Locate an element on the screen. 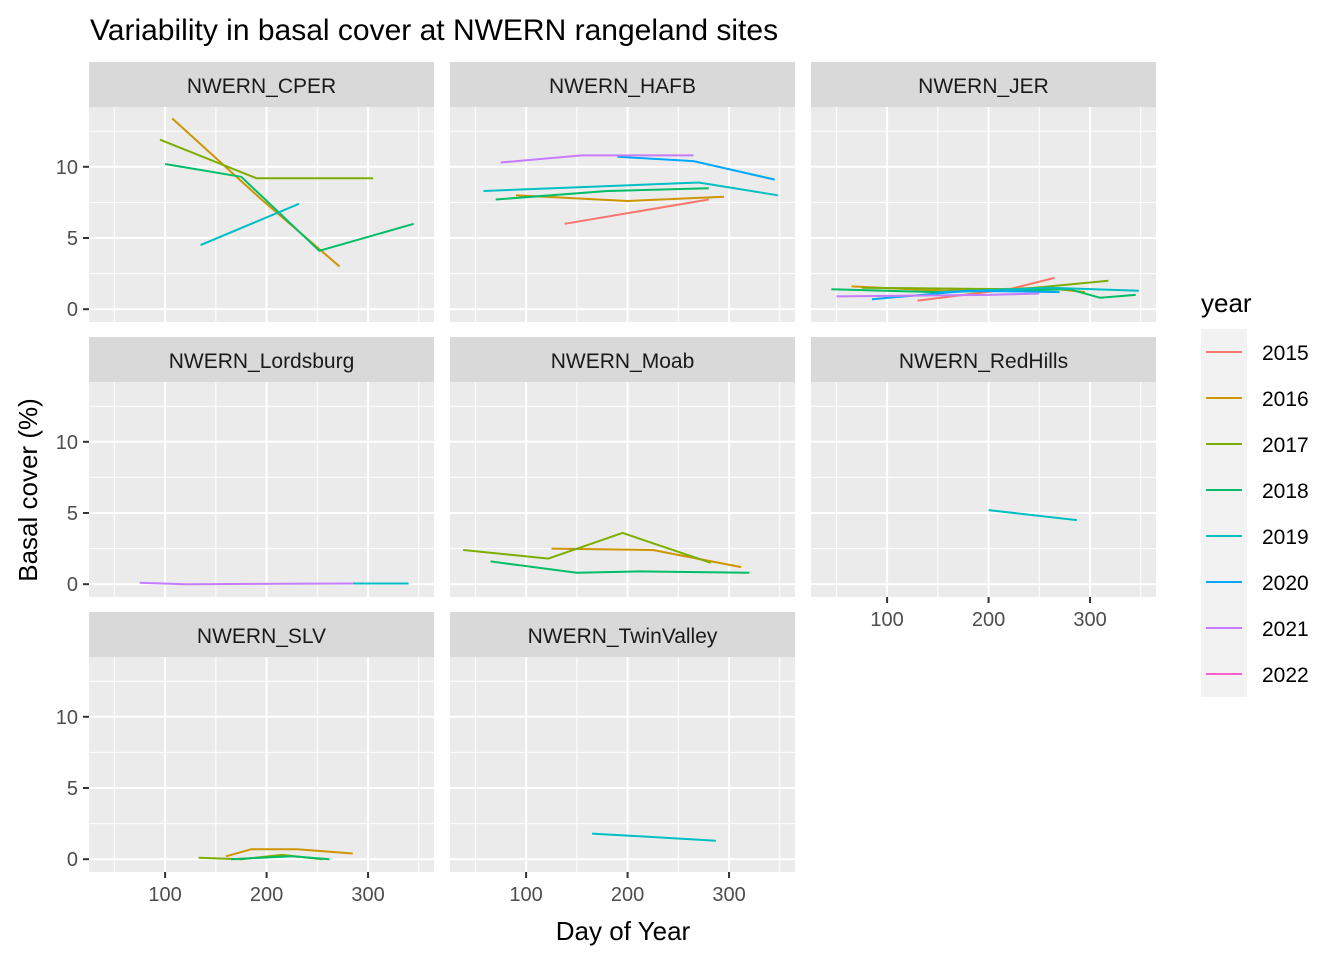  legend-label-2022: 2022 is located at coordinates (1285, 675).